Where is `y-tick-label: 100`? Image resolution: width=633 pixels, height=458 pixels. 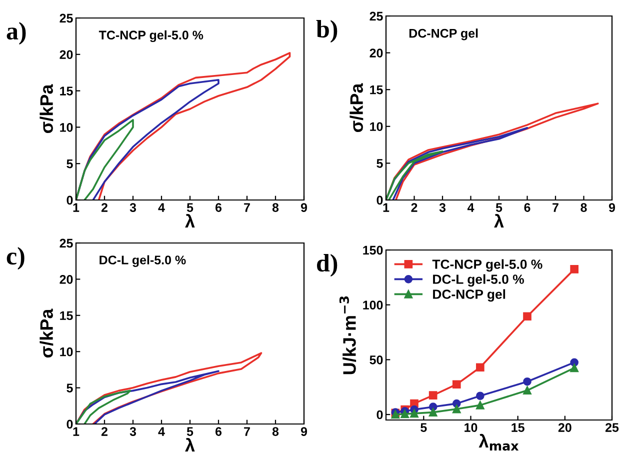 y-tick-label: 100 is located at coordinates (373, 305).